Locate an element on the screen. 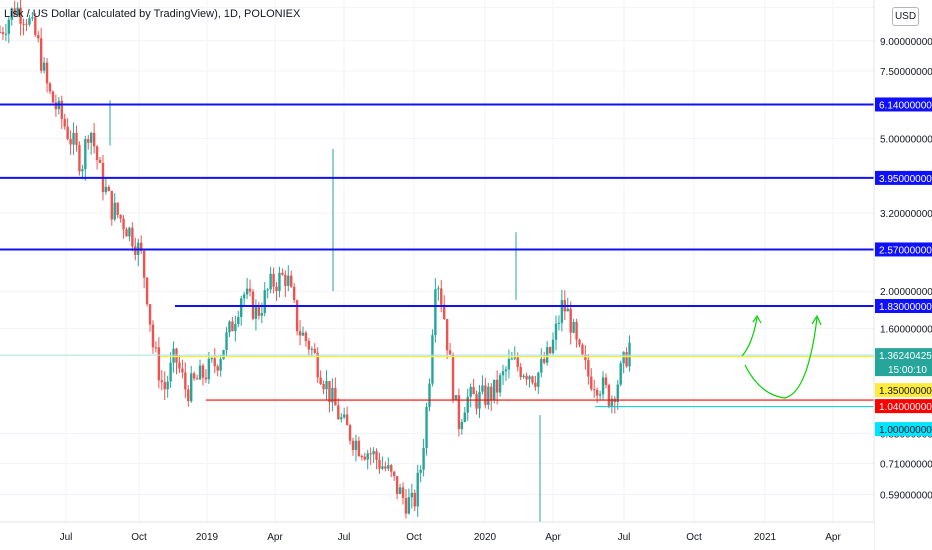 The image size is (932, 550). yellow-level-tag-bg is located at coordinates (903, 390).